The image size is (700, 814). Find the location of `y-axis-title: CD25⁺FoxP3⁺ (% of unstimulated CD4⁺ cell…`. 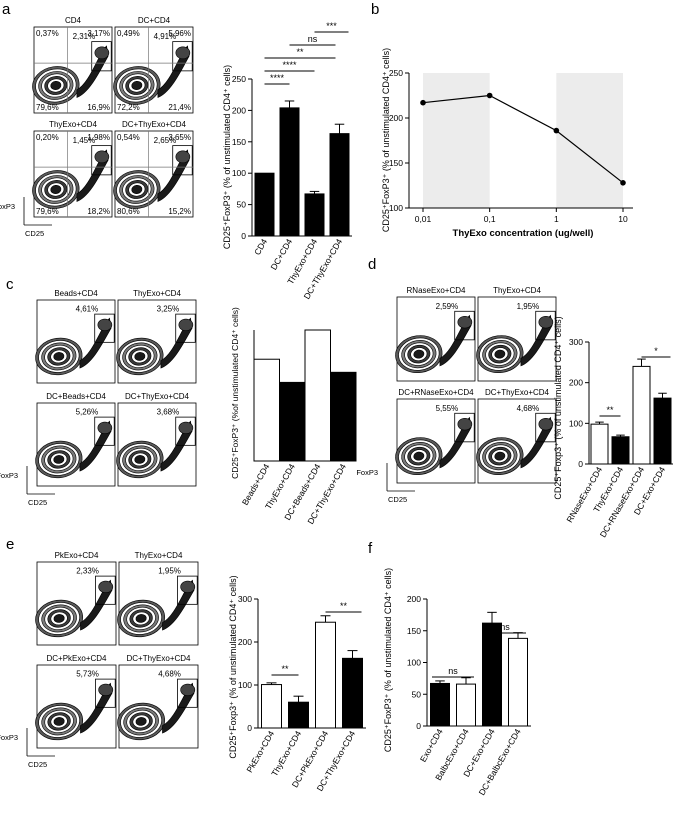

y-axis-title: CD25⁺FoxP3⁺ (% of unstimulated CD4⁺ cell… is located at coordinates (386, 140).